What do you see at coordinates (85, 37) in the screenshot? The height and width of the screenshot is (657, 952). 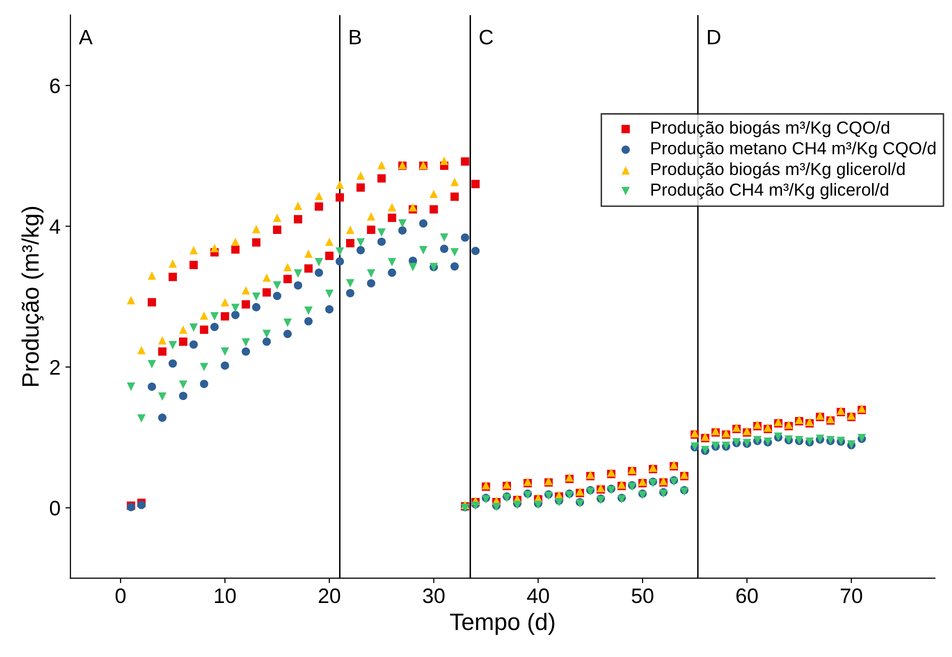 I see `annotation: A` at bounding box center [85, 37].